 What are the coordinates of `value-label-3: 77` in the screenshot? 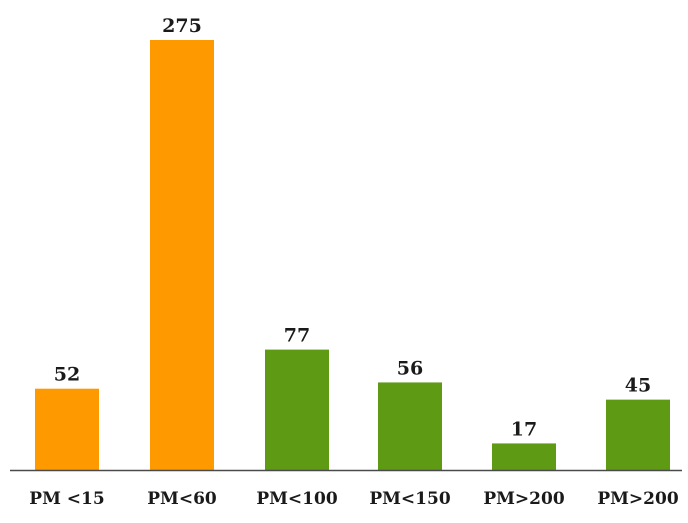 It's located at (297, 336).